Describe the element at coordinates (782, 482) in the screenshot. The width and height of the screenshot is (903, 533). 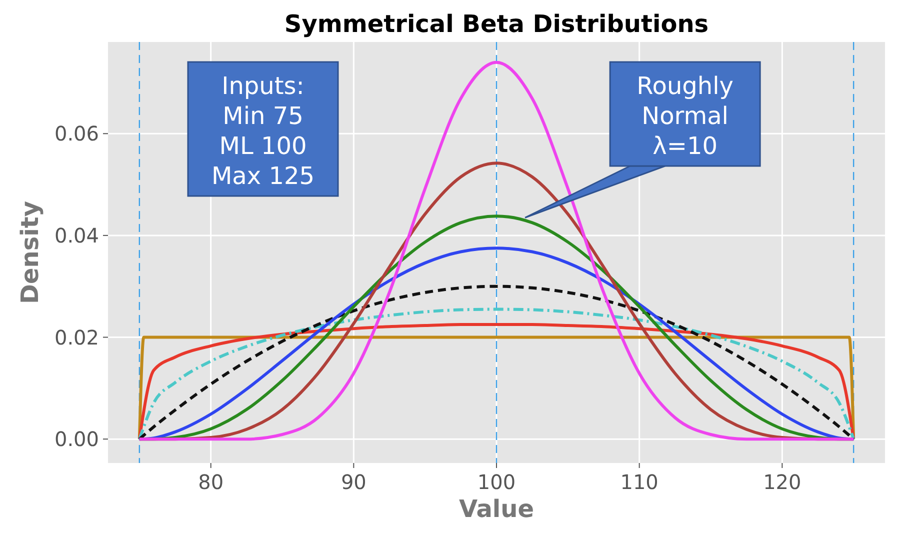
I see `x-tick-label: 120` at that location.